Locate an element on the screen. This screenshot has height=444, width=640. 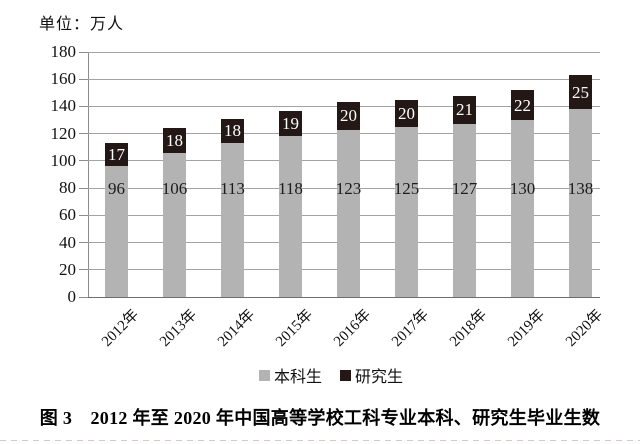
y-axis-label: 120 is located at coordinates (63, 133).